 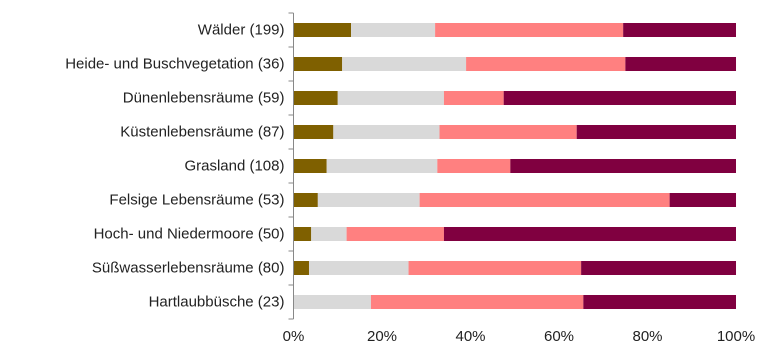 I want to click on category-label: Dünenlebensräume (59), so click(x=204, y=98).